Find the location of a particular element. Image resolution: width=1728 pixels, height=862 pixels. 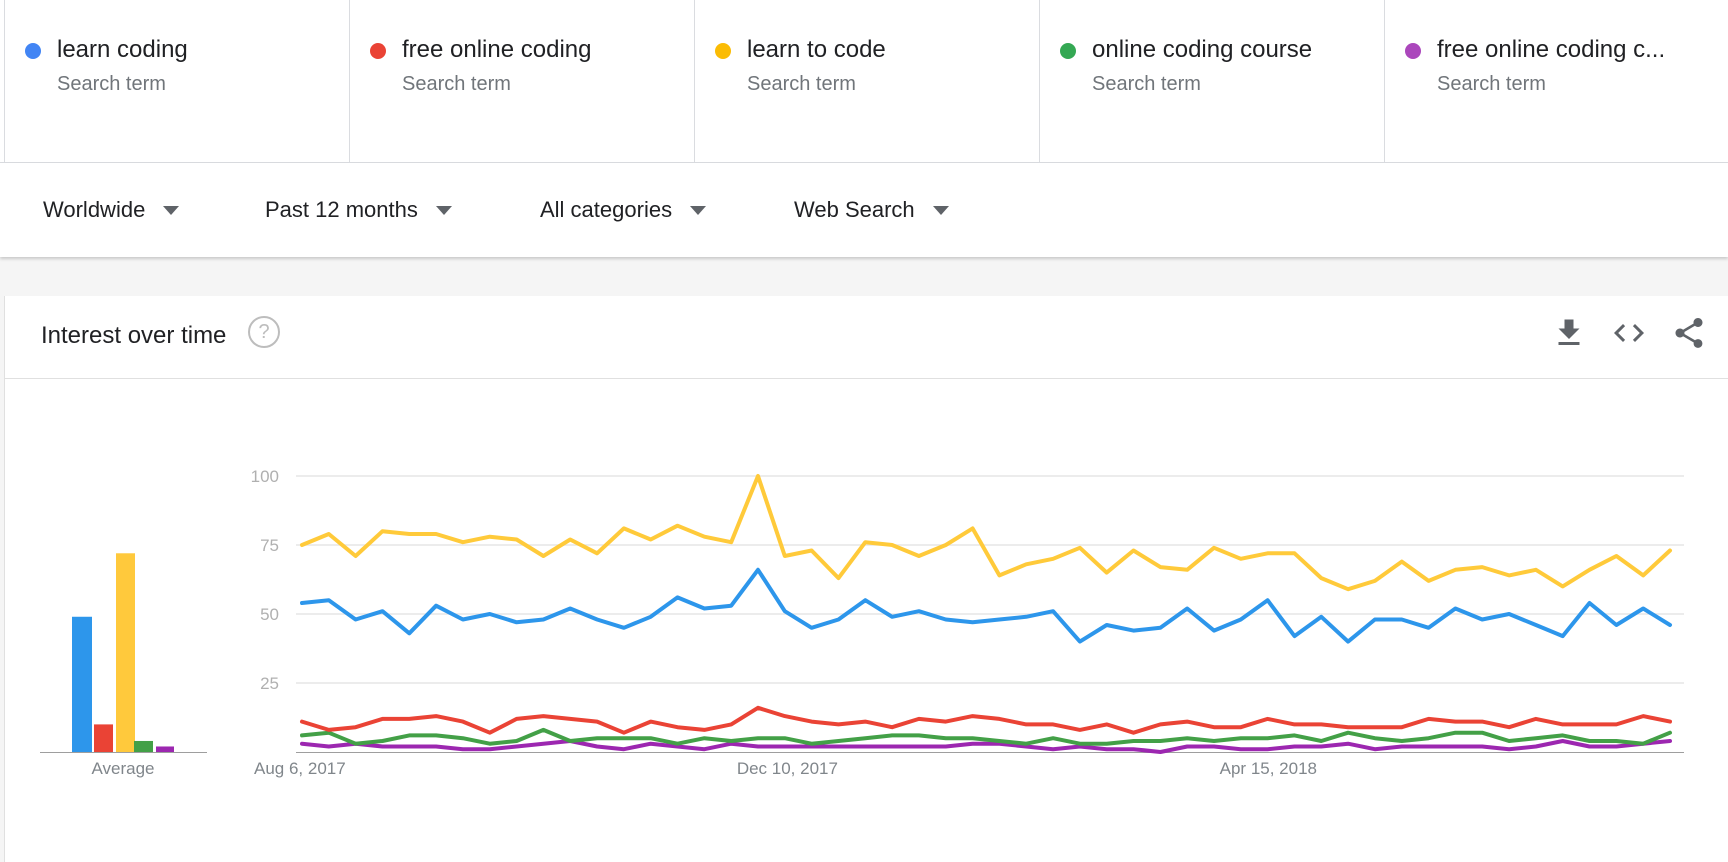

search-term-name: learn coding is located at coordinates (122, 49).